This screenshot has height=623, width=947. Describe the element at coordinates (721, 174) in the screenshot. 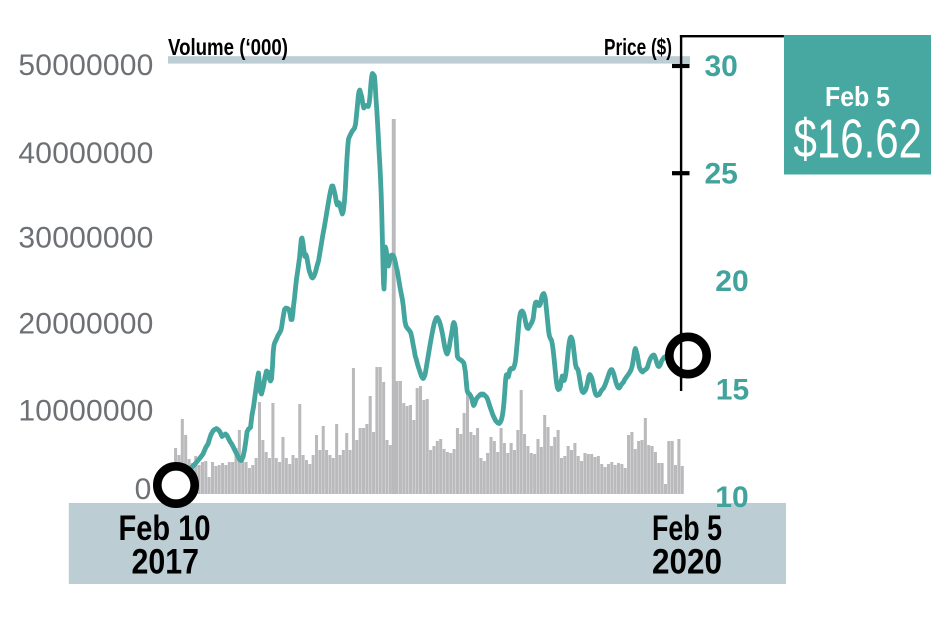

I see `svg-text: 25` at that location.